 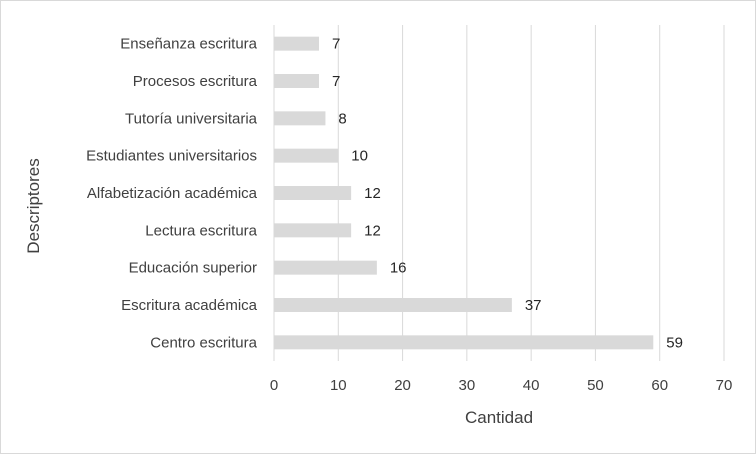 I want to click on data-label: 59, so click(x=674, y=342).